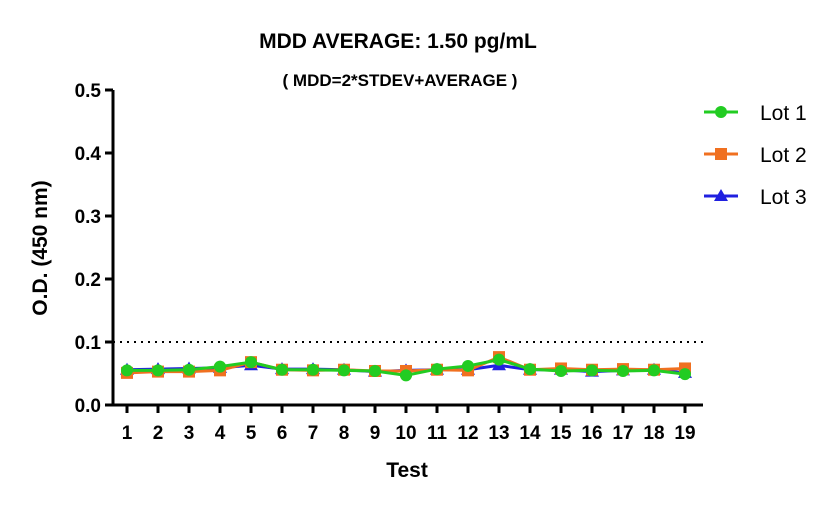 The width and height of the screenshot is (839, 507). What do you see at coordinates (282, 433) in the screenshot?
I see `x-tick-label: 6` at bounding box center [282, 433].